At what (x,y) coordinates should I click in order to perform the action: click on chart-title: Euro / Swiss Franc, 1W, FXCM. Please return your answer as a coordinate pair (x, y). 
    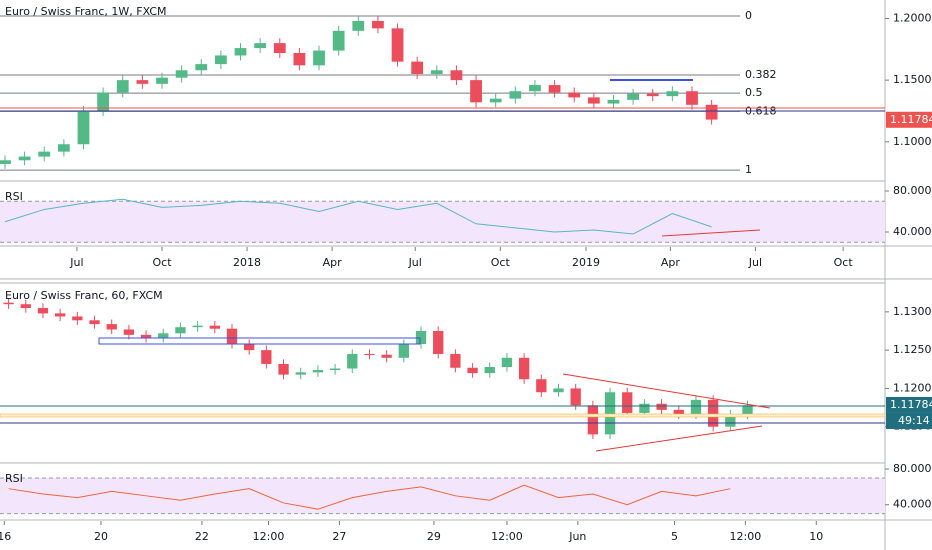
    Looking at the image, I should click on (86, 11).